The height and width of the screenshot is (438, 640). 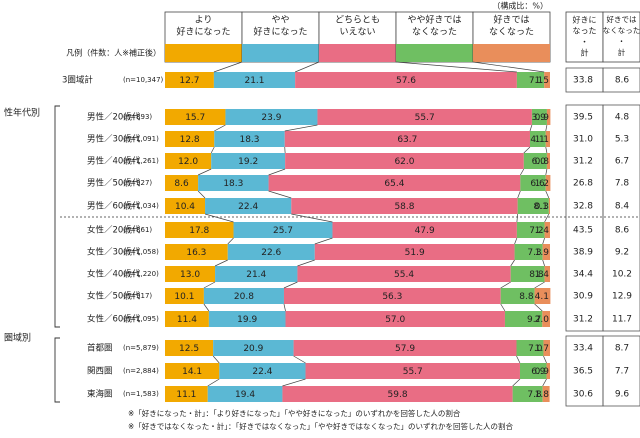 What do you see at coordinates (114, 206) in the screenshot?
I see `row-label: 男性／60歳代` at bounding box center [114, 206].